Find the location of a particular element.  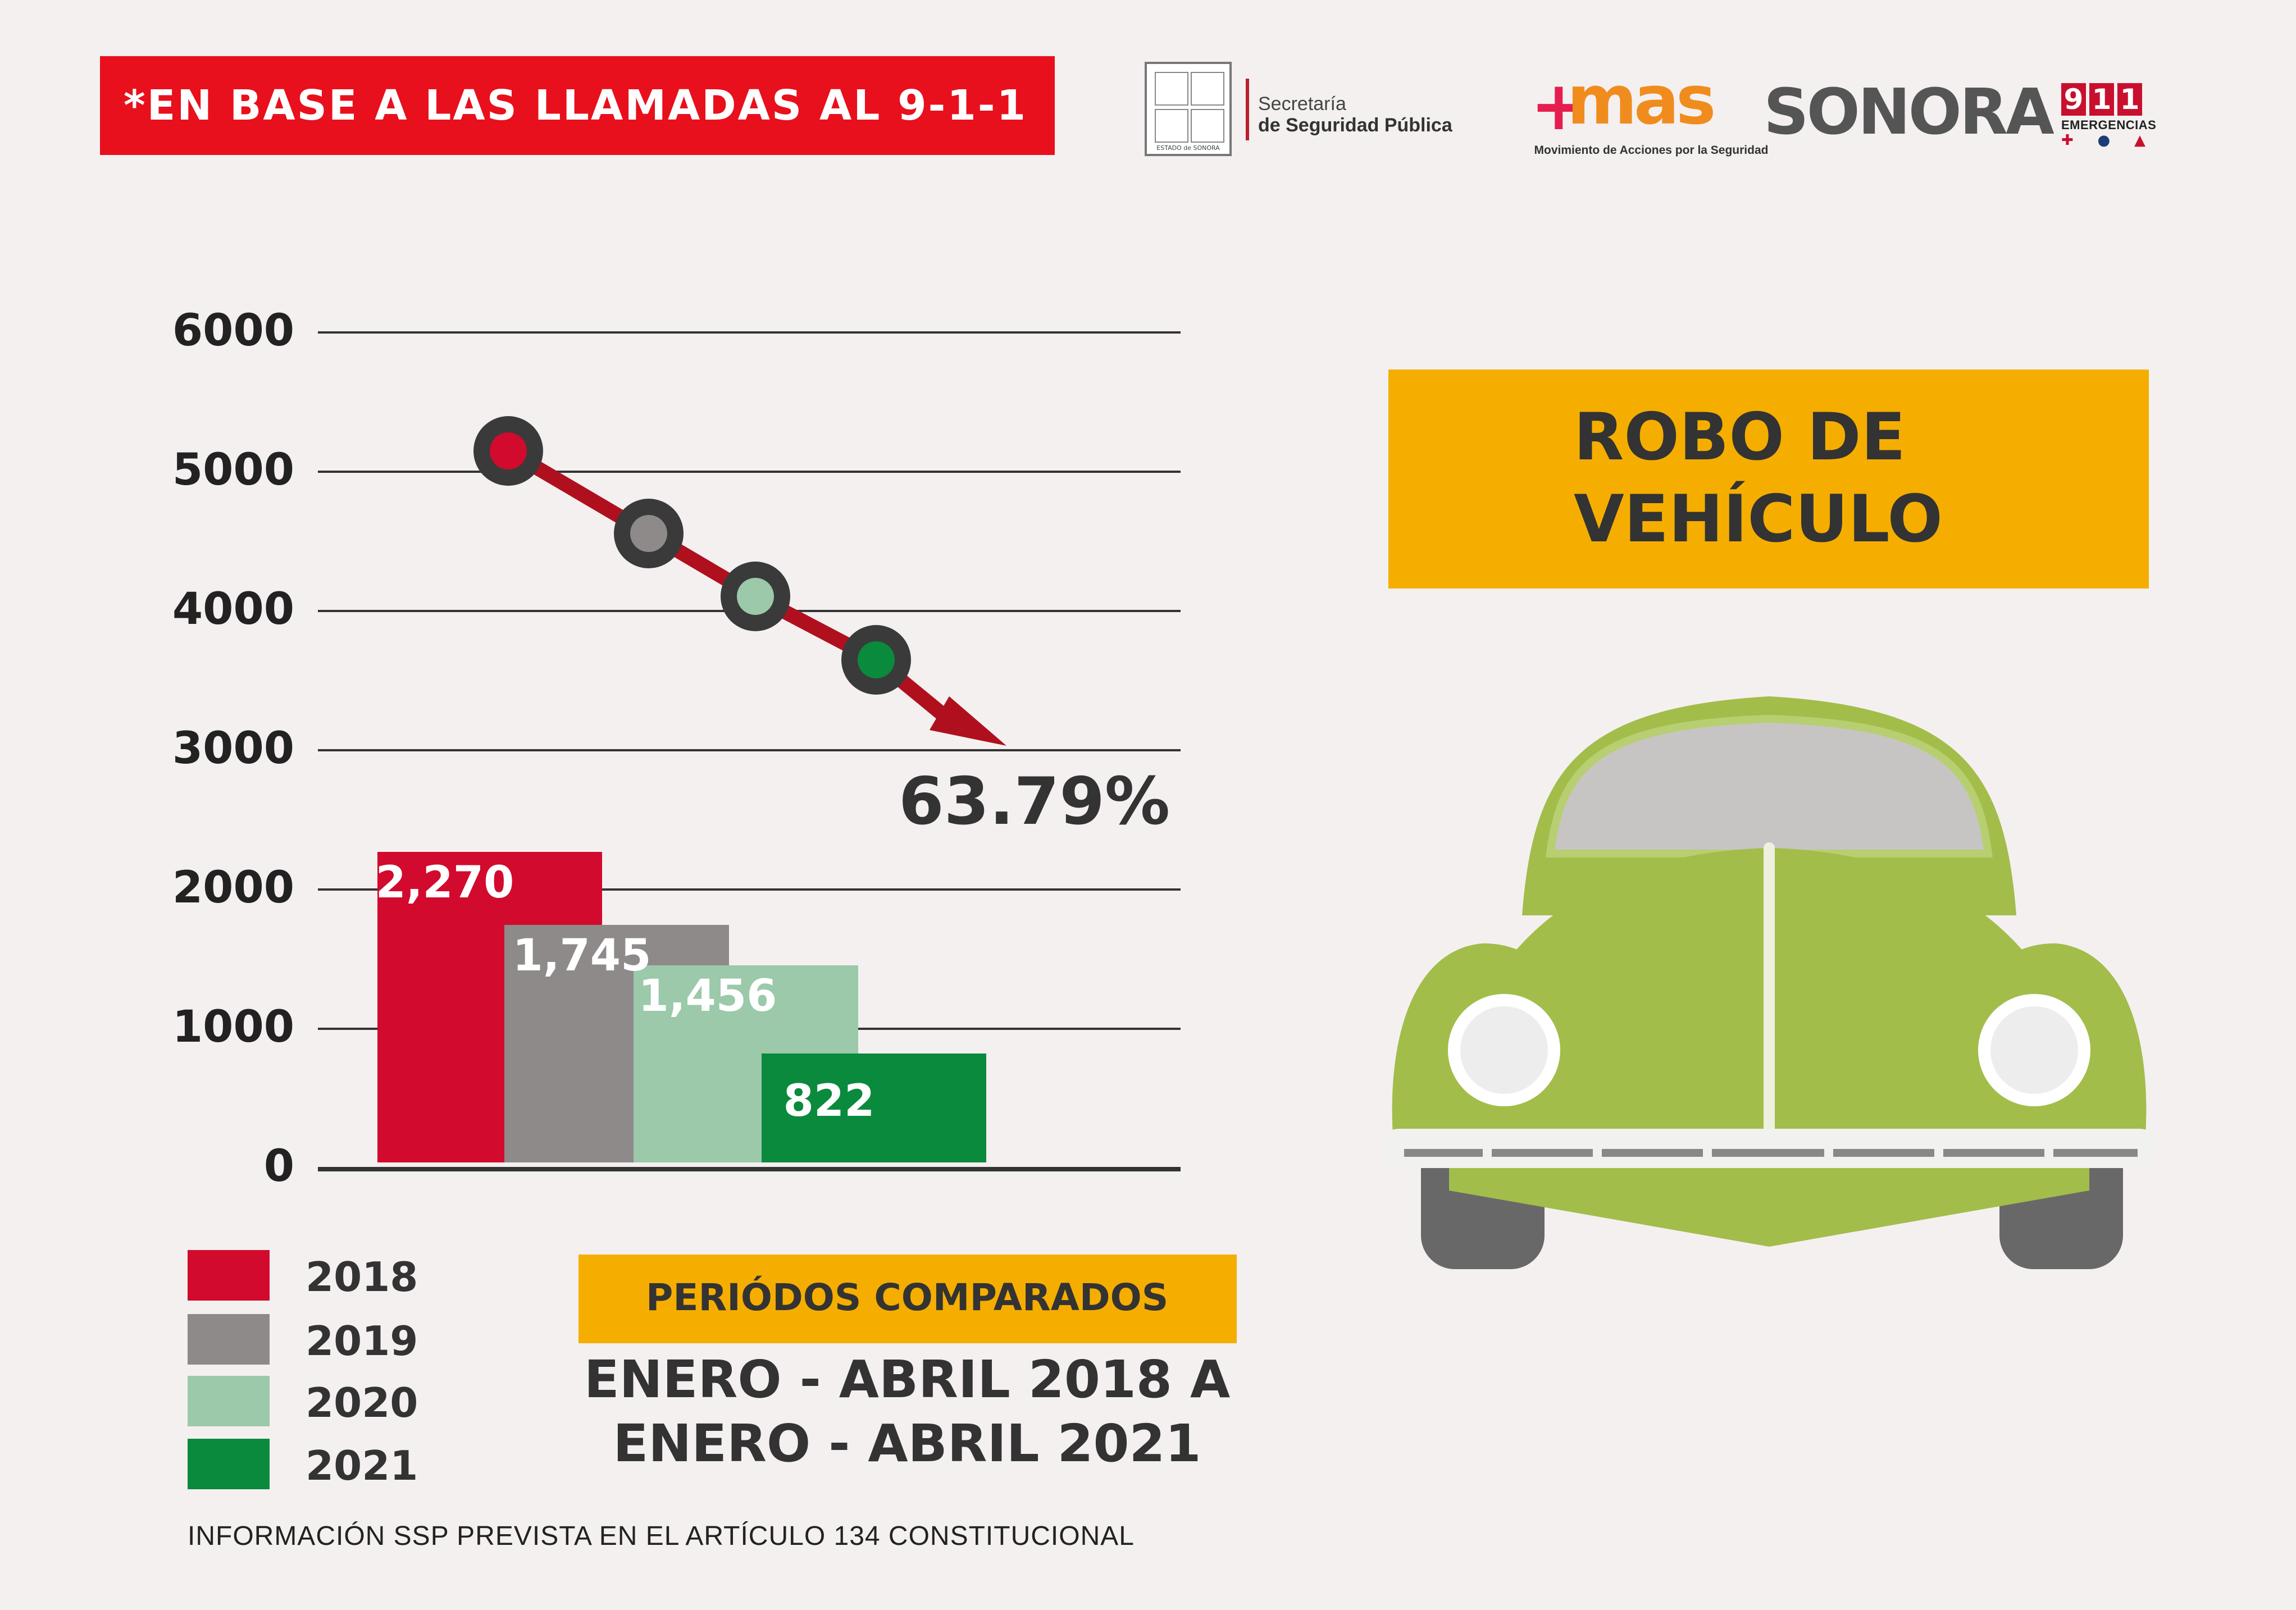

e911-digit: 9 is located at coordinates (2073, 99).